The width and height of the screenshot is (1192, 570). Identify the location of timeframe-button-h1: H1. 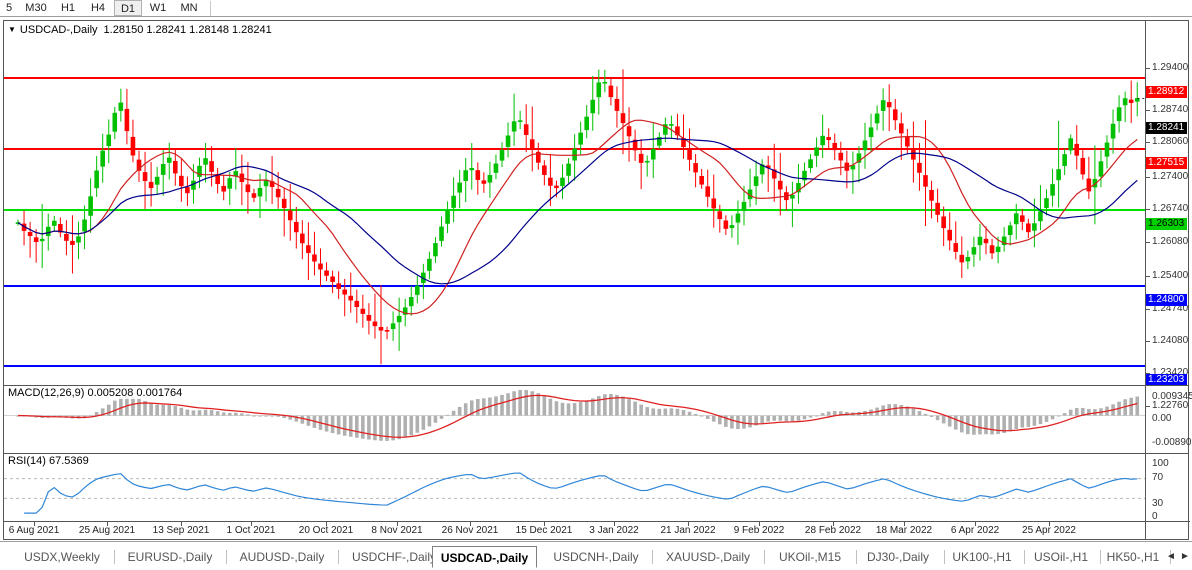
(68, 8).